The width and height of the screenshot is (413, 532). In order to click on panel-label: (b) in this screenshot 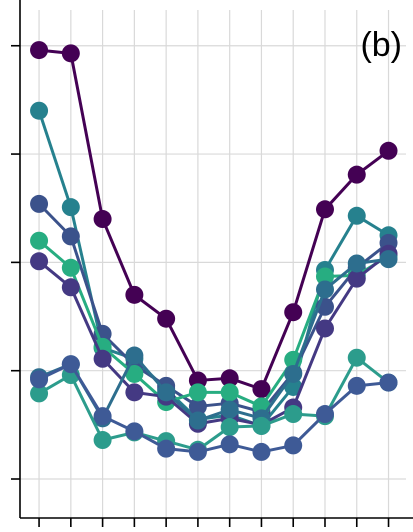, I will do `click(381, 45)`.